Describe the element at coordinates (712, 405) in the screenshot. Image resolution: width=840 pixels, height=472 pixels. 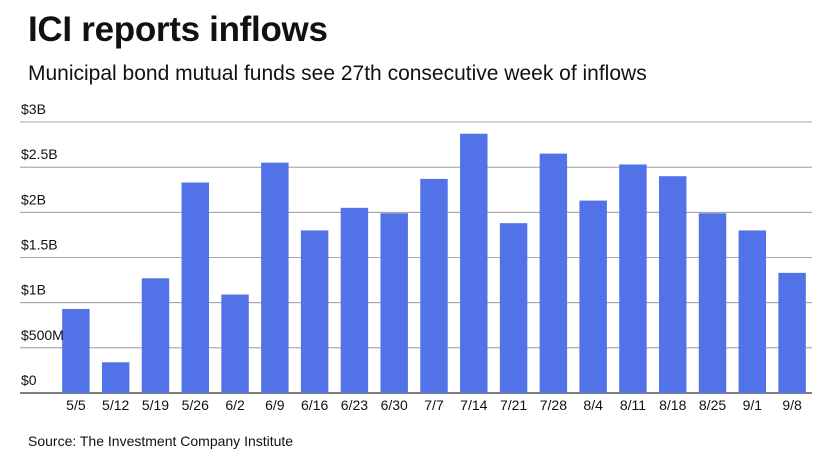
I see `x-tick-label: 8/25` at that location.